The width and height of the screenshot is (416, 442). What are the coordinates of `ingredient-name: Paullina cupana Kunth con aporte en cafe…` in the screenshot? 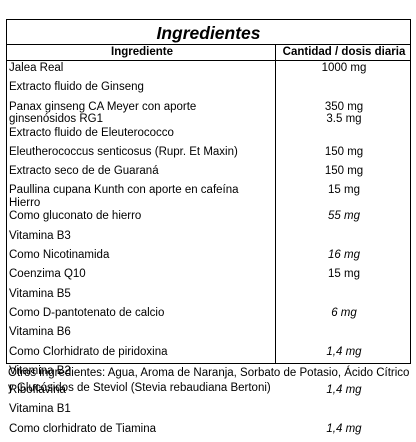 It's located at (124, 197).